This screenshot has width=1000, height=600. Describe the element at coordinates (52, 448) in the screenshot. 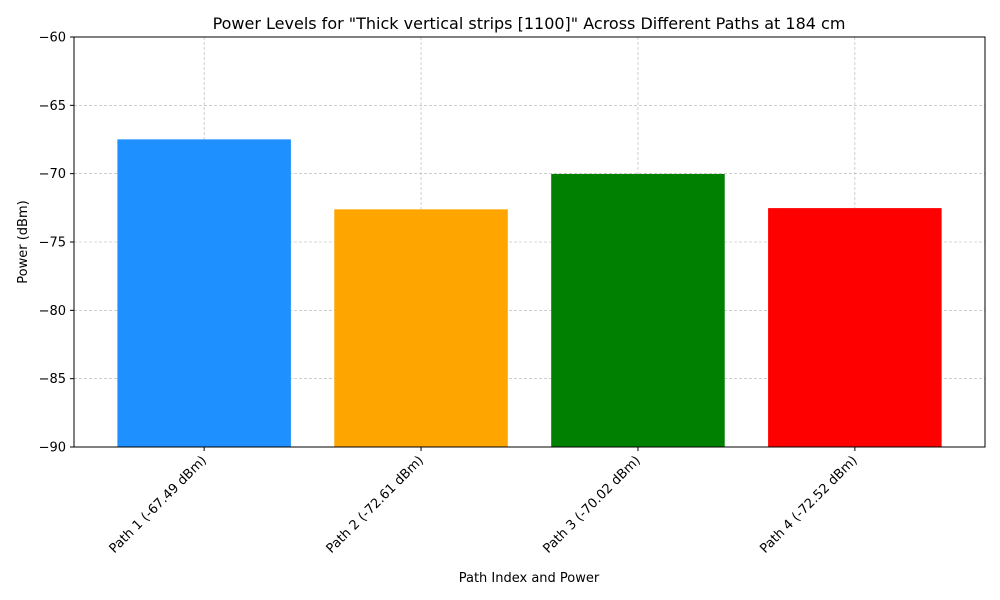

I see `y-tick-label: −90` at that location.